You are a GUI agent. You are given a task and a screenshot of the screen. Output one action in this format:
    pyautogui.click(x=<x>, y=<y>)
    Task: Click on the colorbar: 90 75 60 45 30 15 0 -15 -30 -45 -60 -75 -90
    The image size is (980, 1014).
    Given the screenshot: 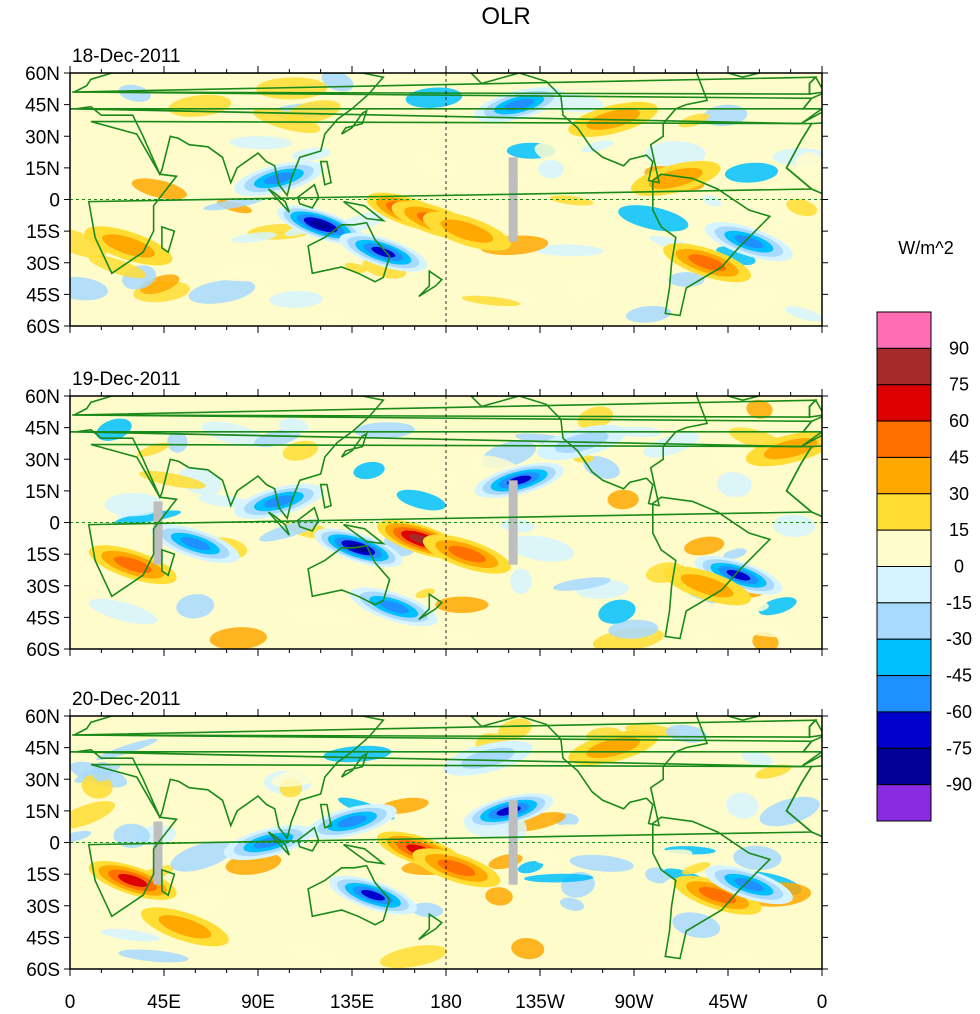 What is the action you would take?
    pyautogui.click(x=924, y=566)
    